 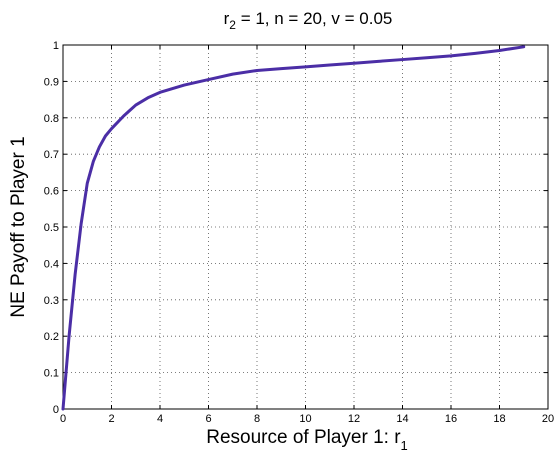 I want to click on x-tick-label: 6, so click(x=208, y=419).